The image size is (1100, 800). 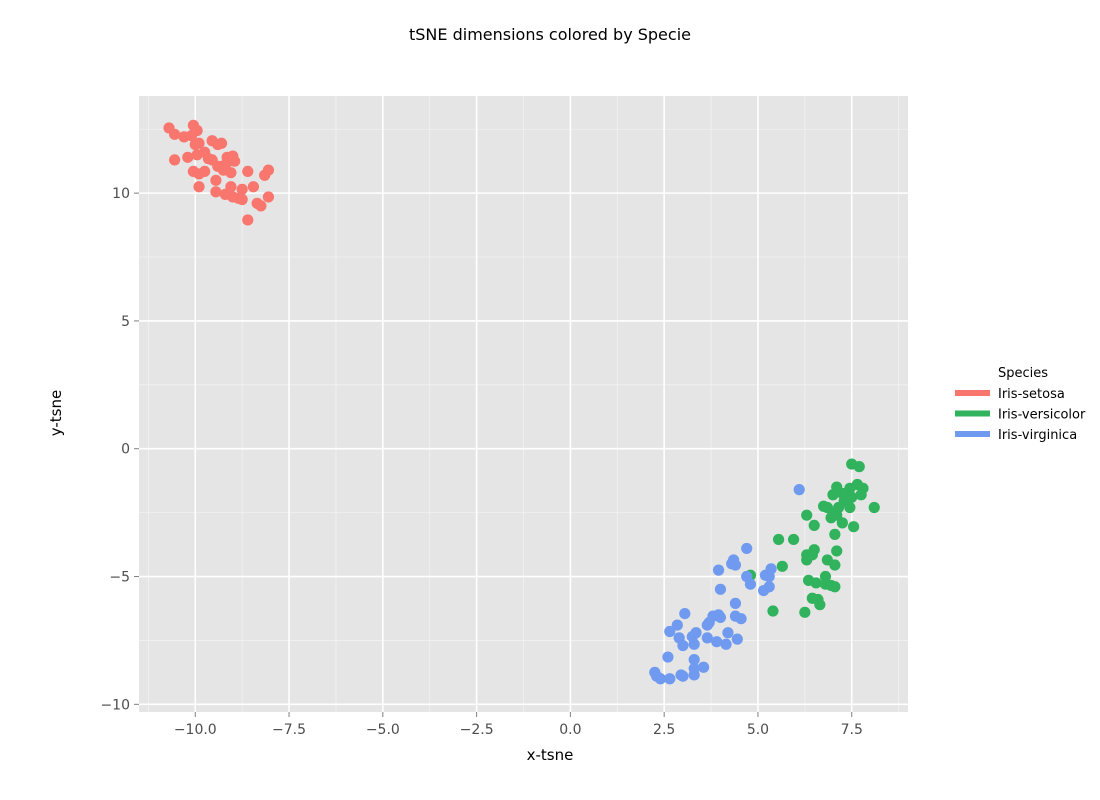 I want to click on legend-title: Species, so click(x=1023, y=373).